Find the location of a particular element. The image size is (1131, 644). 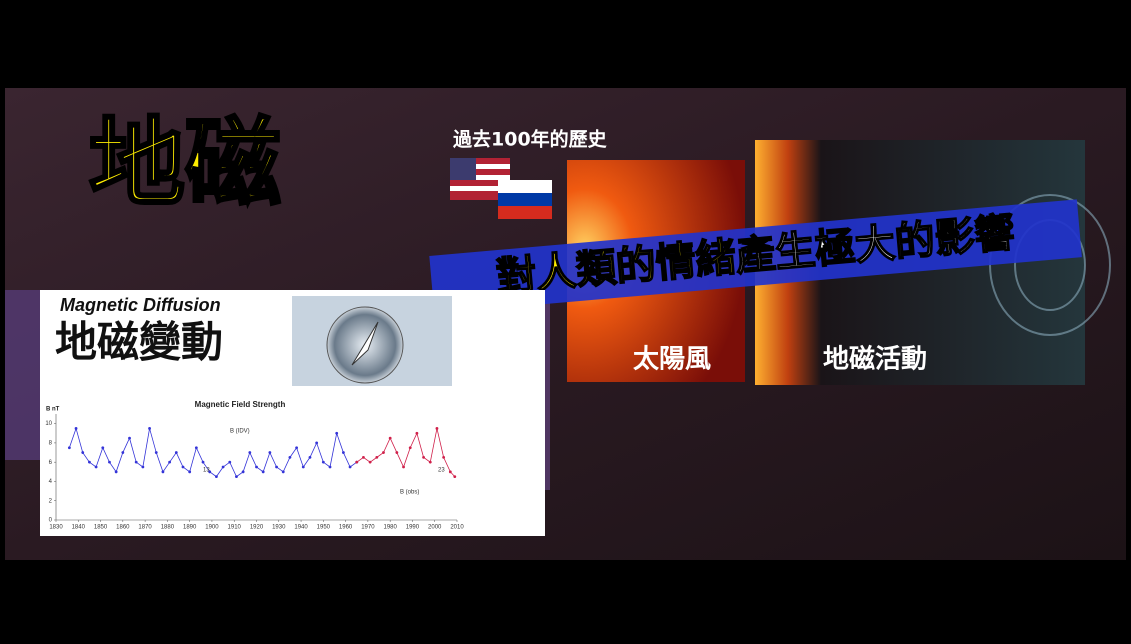

x-tick-label: 2000 is located at coordinates (435, 528).